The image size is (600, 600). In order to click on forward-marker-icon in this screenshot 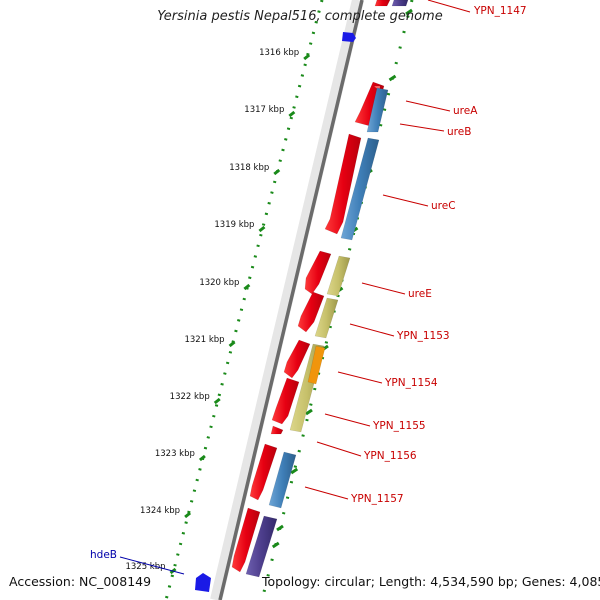, I will do `click(349, 37)`.